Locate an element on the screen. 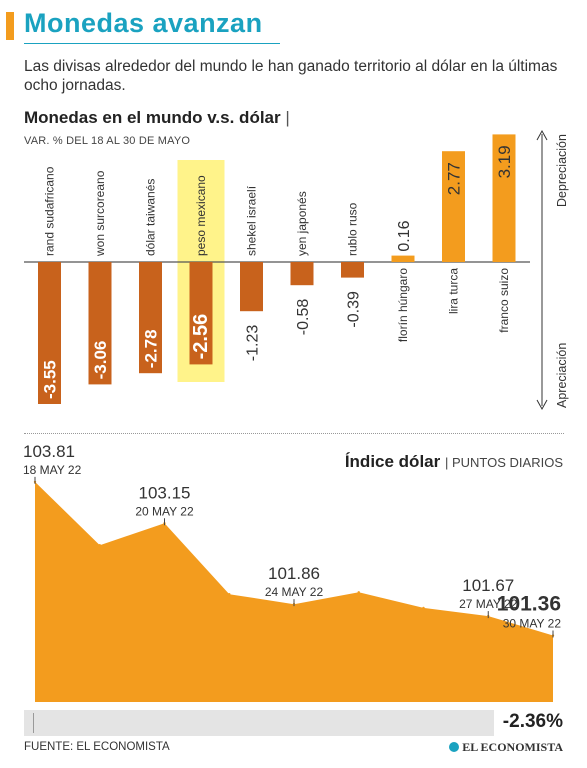 The image size is (587, 768). category-label-shekel-israeli: shekel israelí is located at coordinates (252, 220).